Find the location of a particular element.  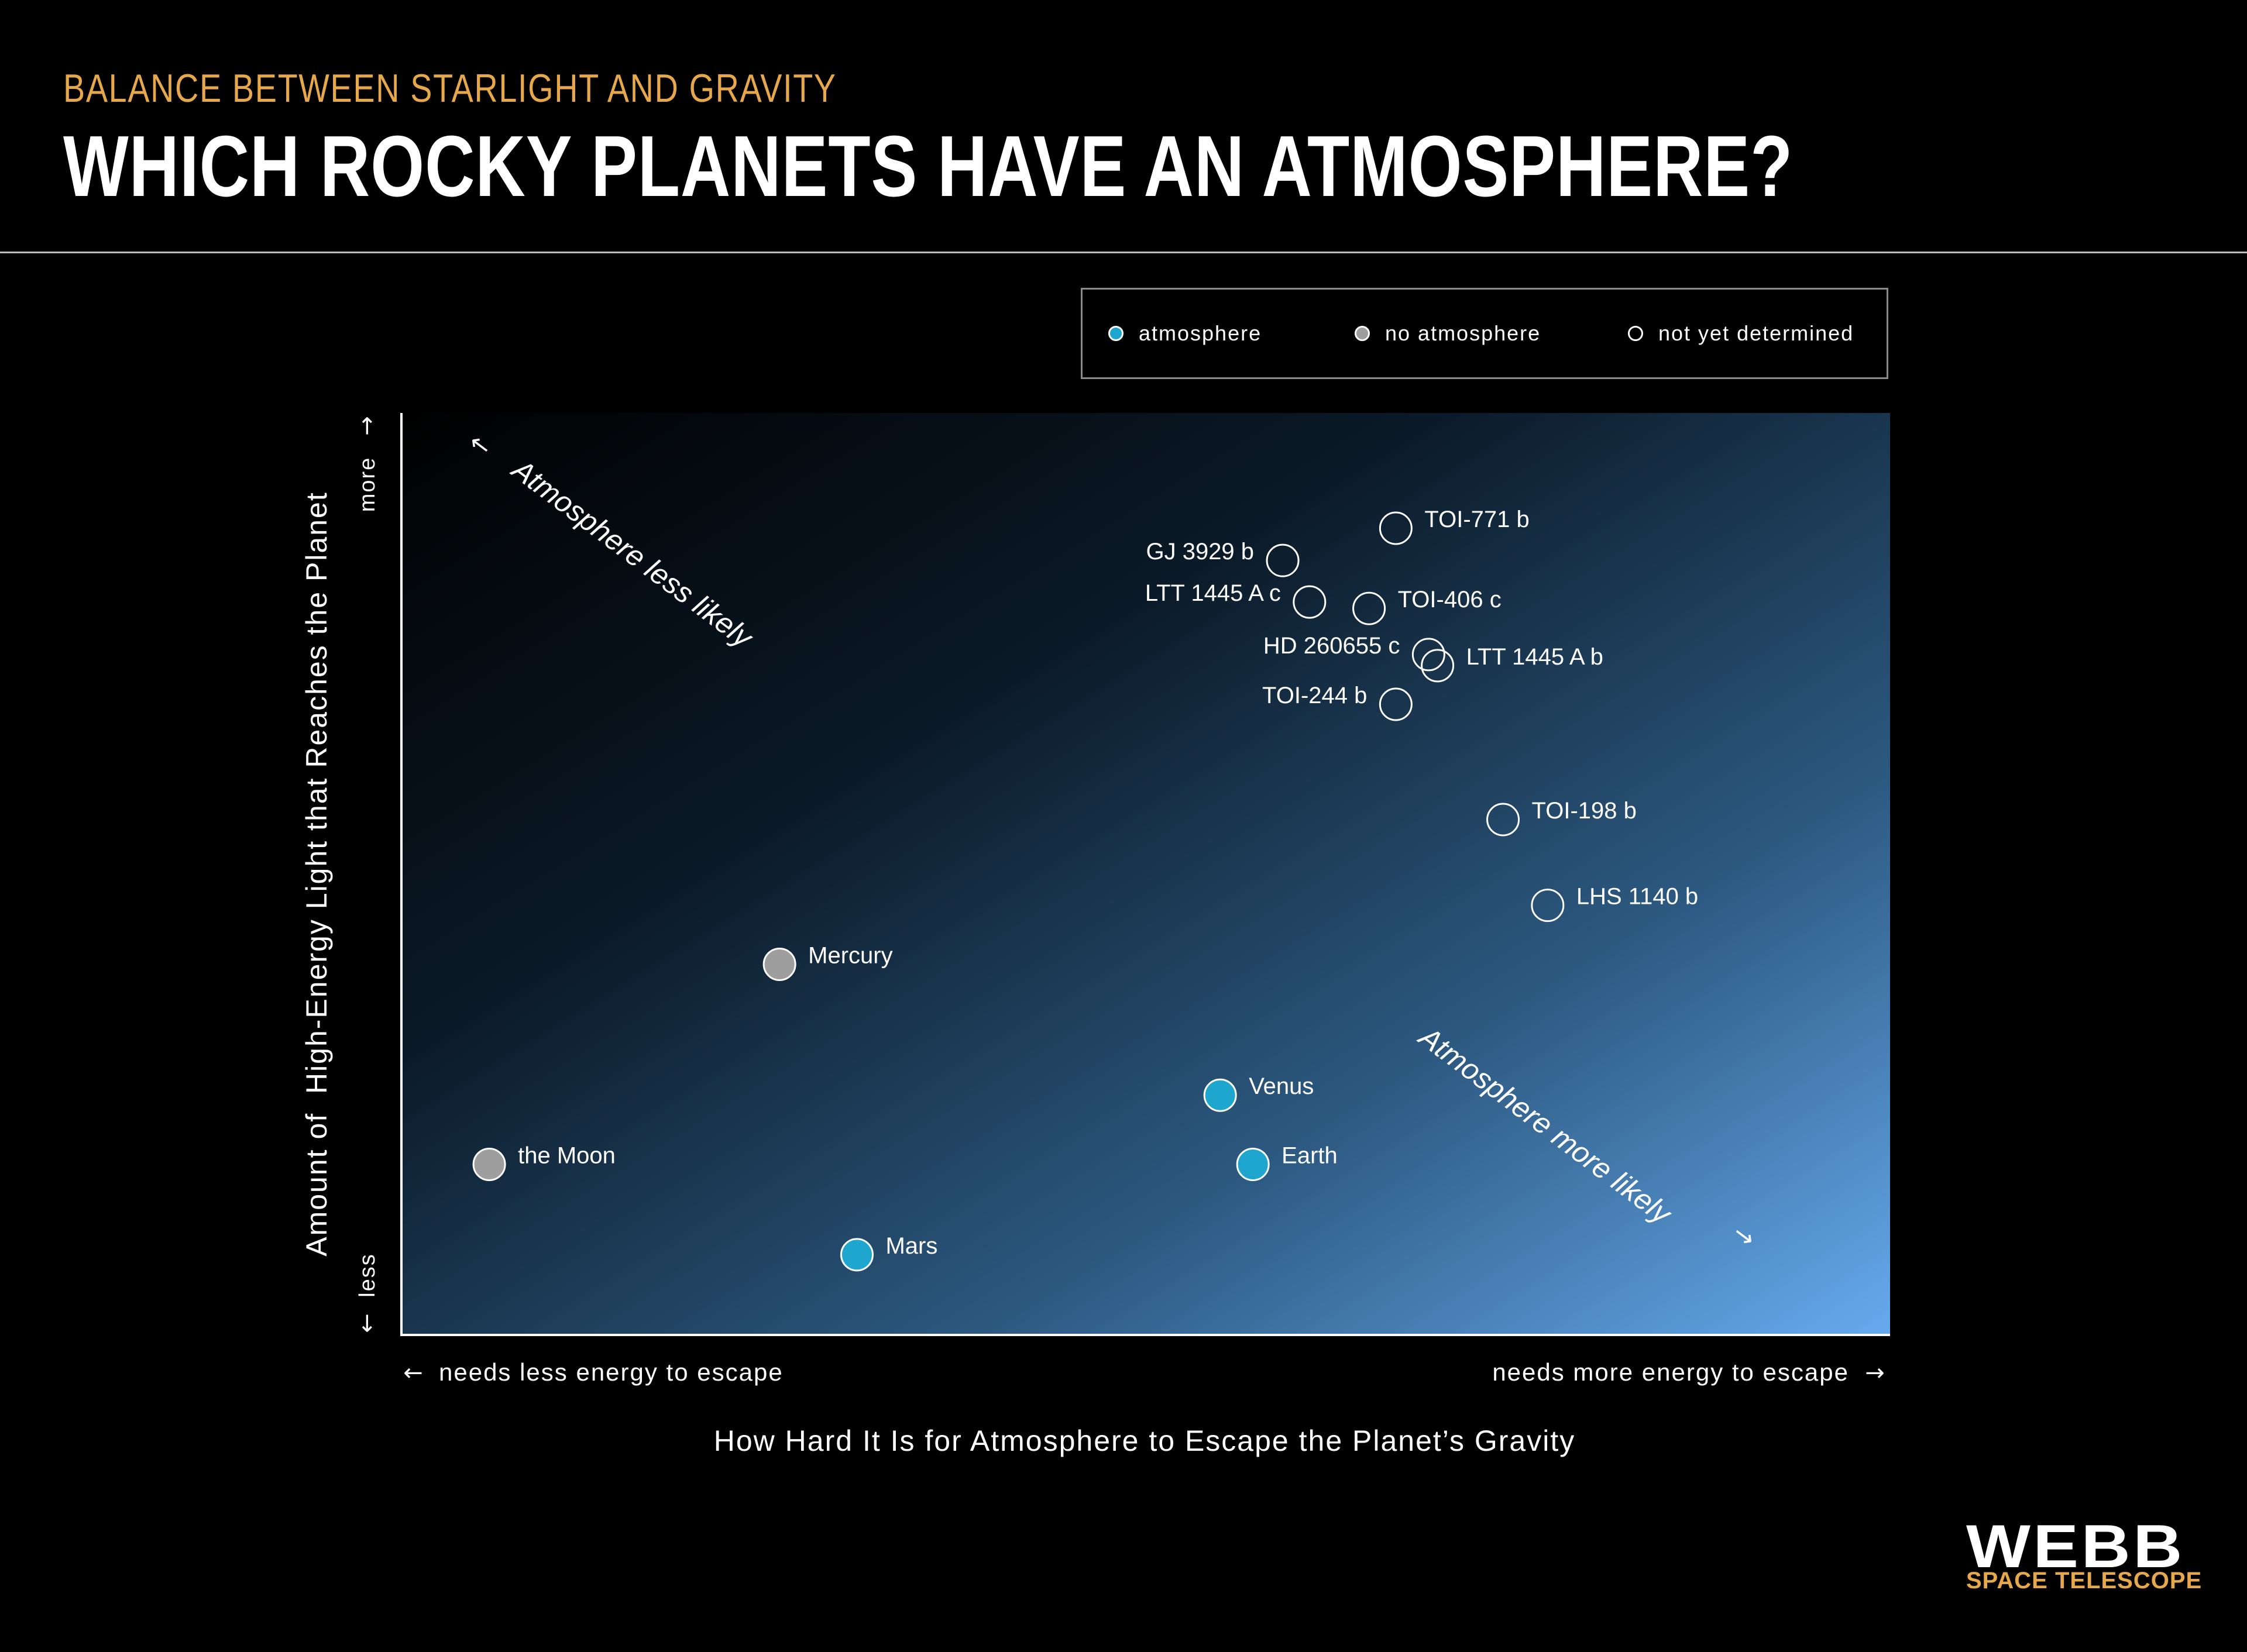

point-label-mars: Mars is located at coordinates (911, 1246).